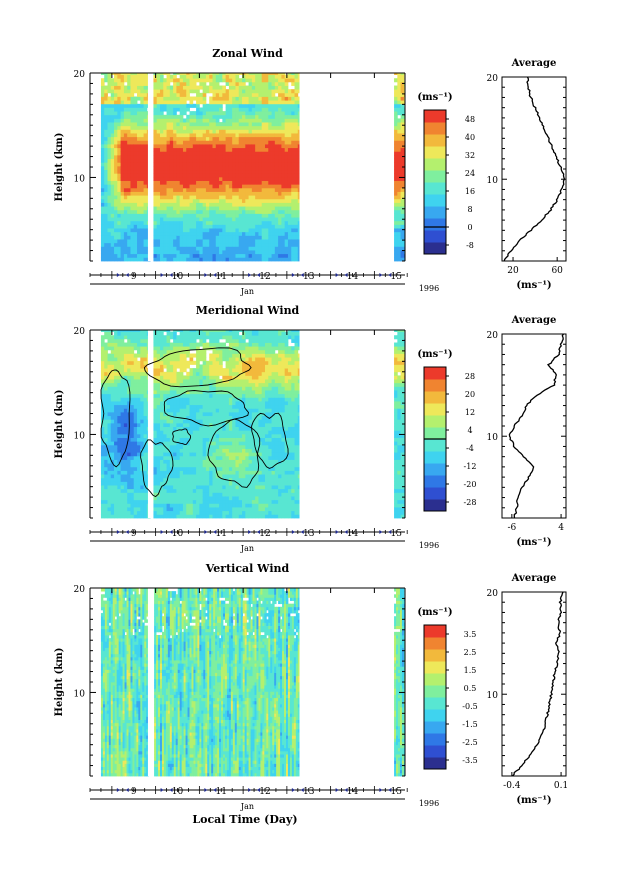 This screenshot has height=876, width=618. What do you see at coordinates (557, 271) in the screenshot?
I see `average-x-tick-label: 60` at bounding box center [557, 271].